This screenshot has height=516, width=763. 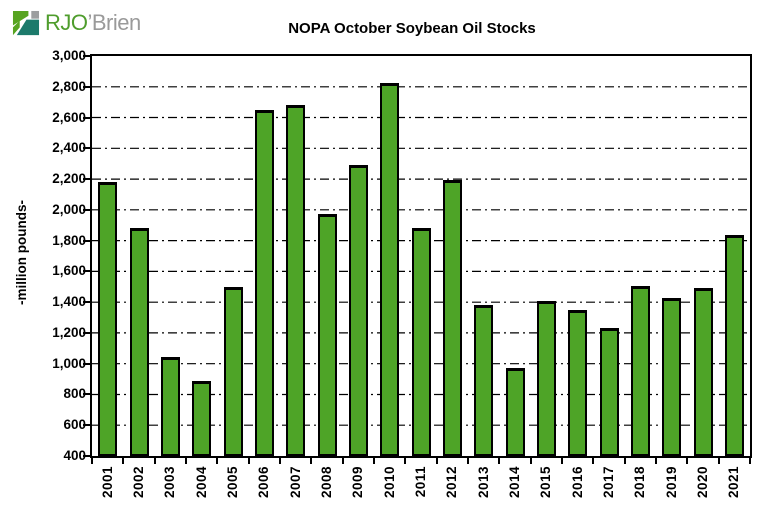 I want to click on bar-2017, so click(x=609, y=392).